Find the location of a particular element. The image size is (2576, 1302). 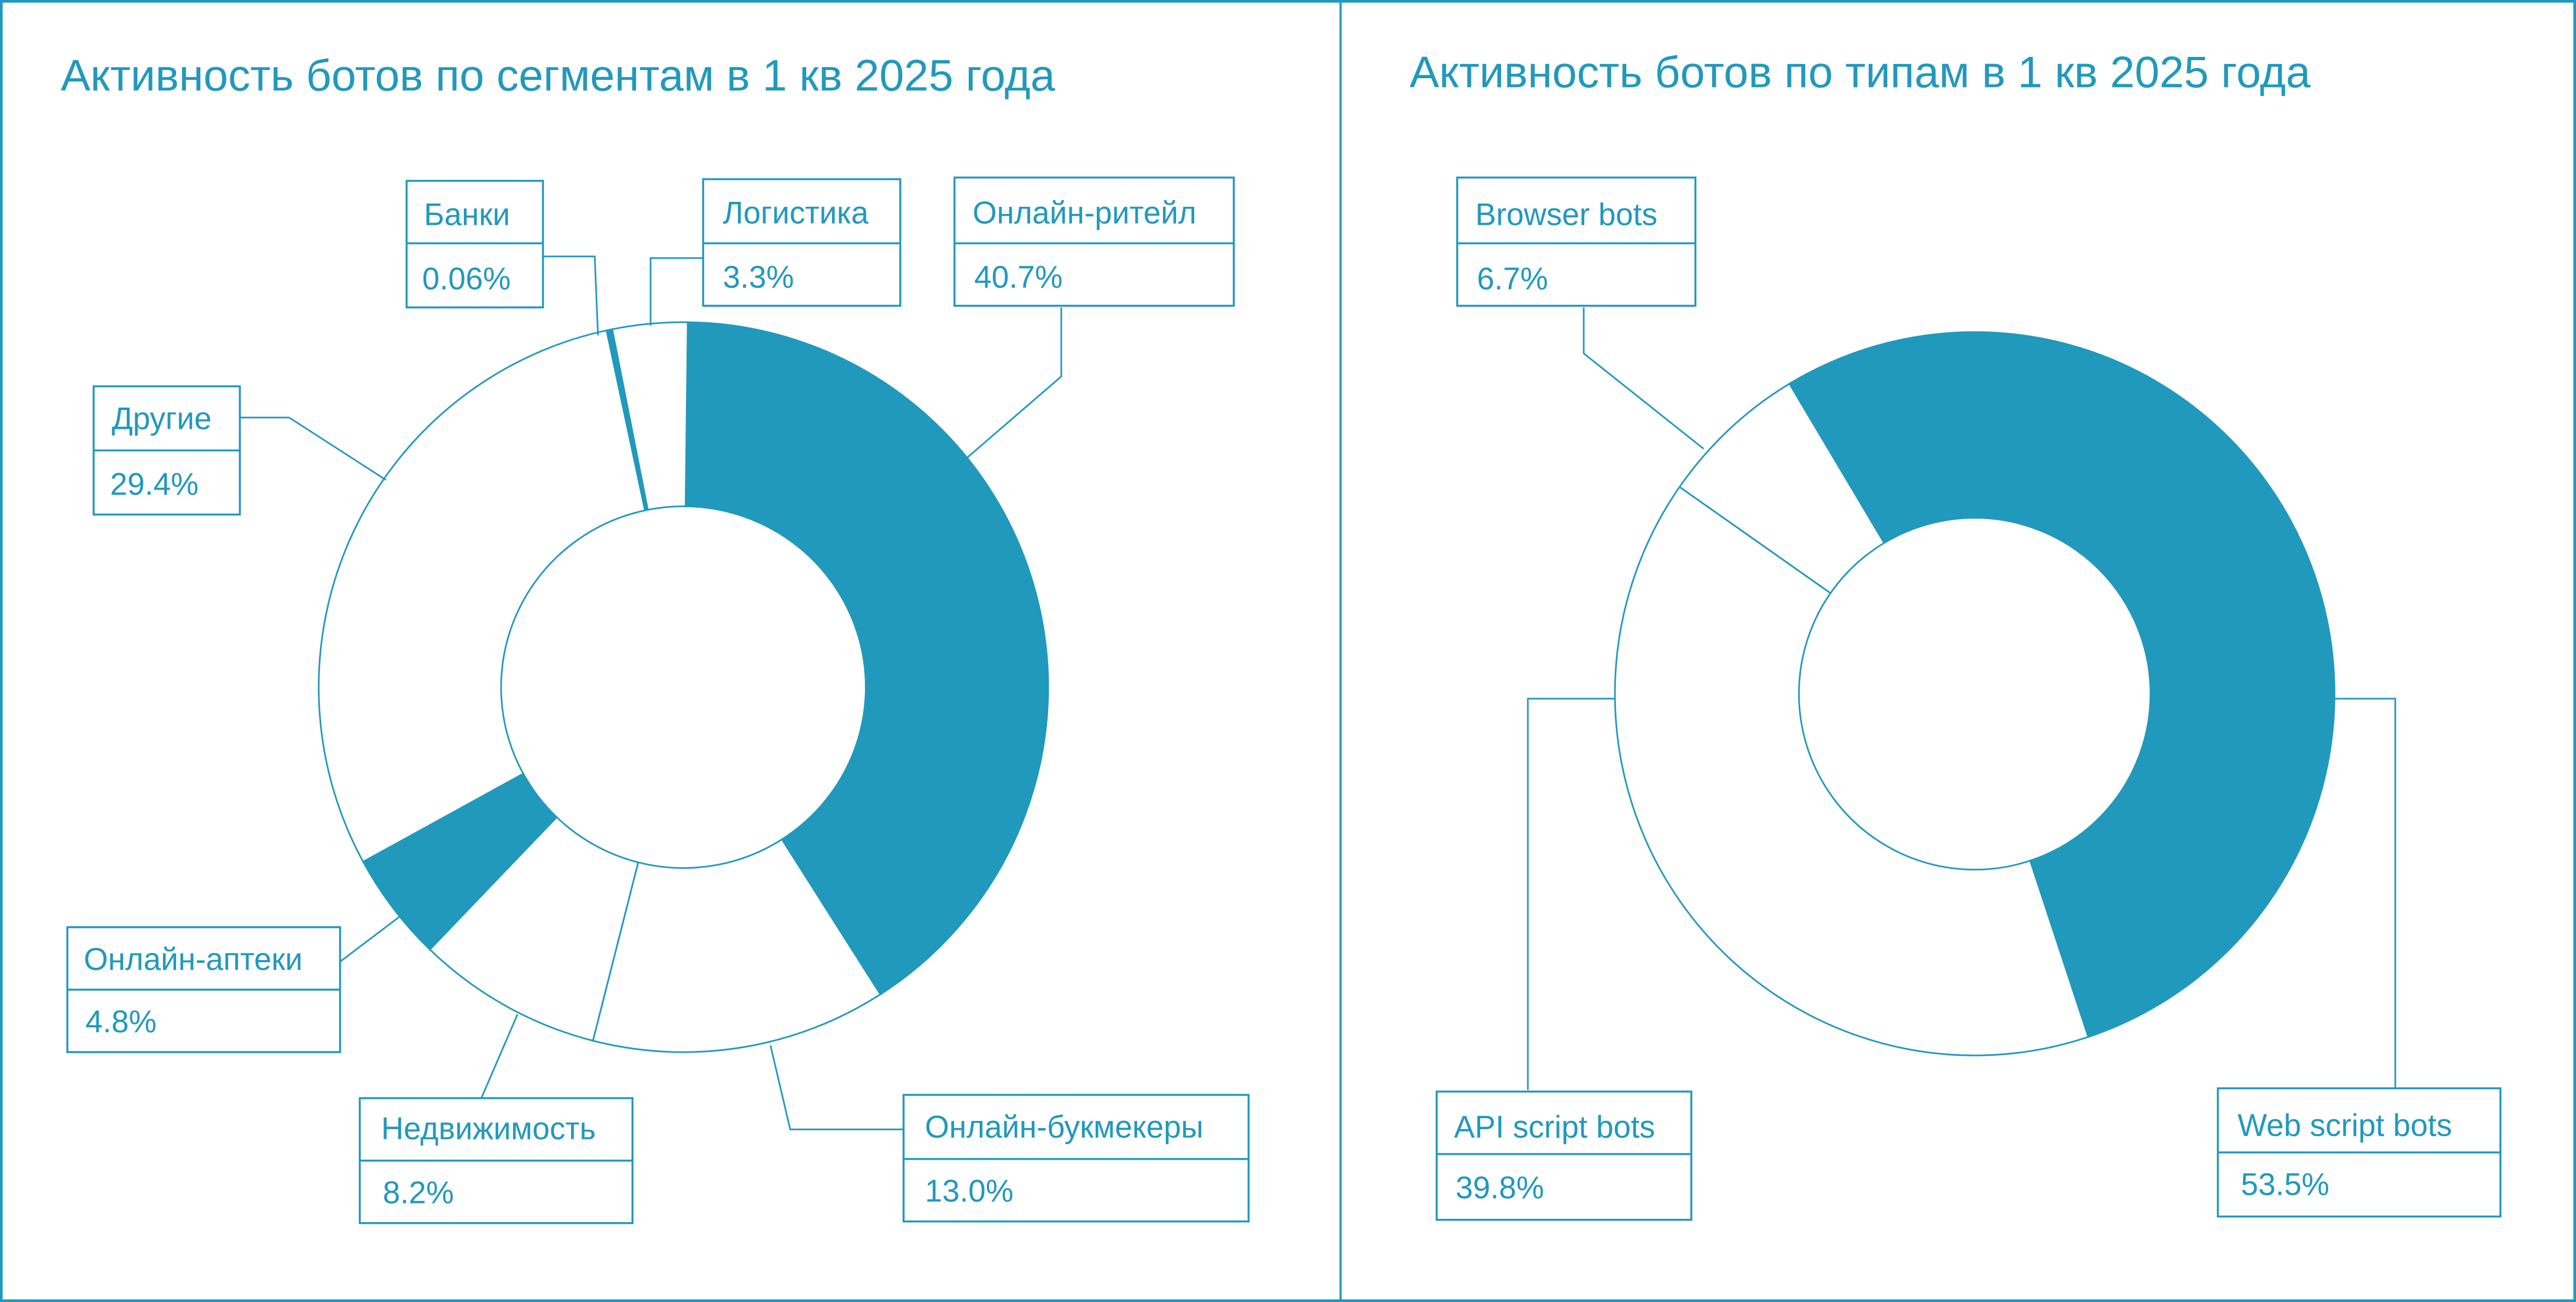

label-retail-value: 40.7% is located at coordinates (1018, 277).